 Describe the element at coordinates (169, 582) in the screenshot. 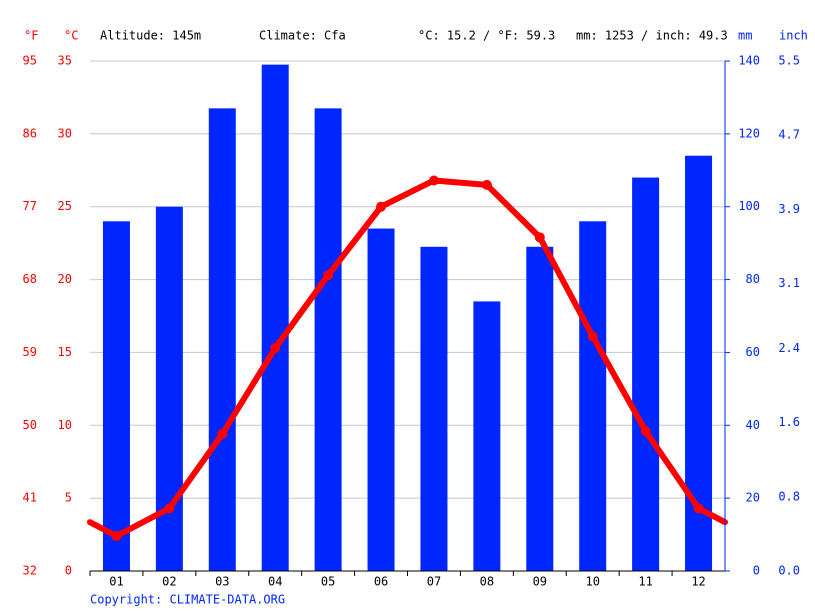

I see `x-tick-label: 02` at that location.